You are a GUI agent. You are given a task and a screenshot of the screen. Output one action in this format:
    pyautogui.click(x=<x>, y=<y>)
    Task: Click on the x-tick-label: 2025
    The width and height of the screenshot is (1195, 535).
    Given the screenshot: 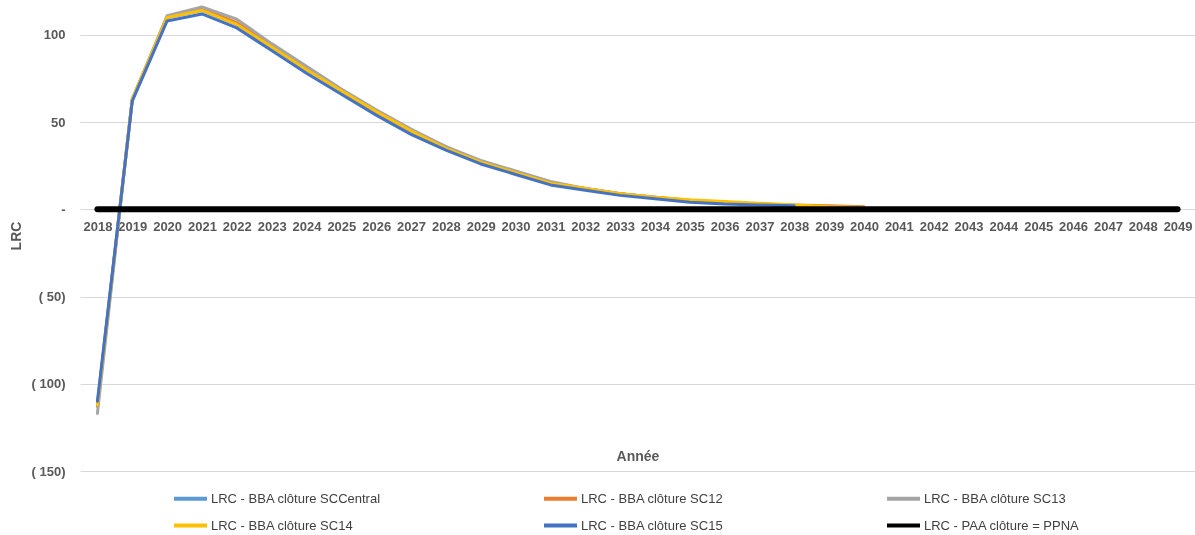 What is the action you would take?
    pyautogui.click(x=342, y=226)
    